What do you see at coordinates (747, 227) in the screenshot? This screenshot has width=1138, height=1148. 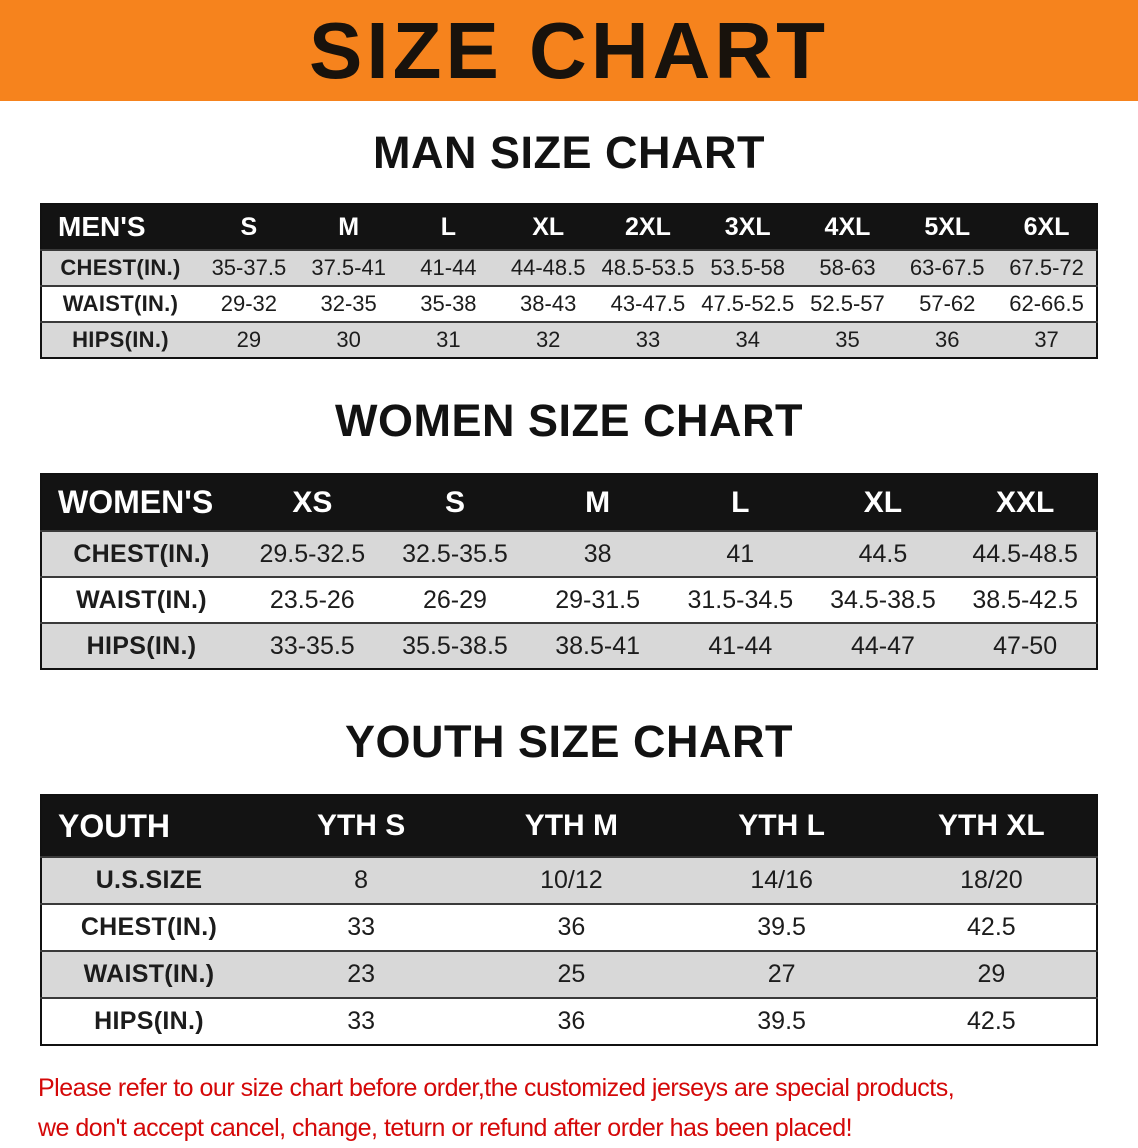 I see `size-header-cell: 3XL` at bounding box center [747, 227].